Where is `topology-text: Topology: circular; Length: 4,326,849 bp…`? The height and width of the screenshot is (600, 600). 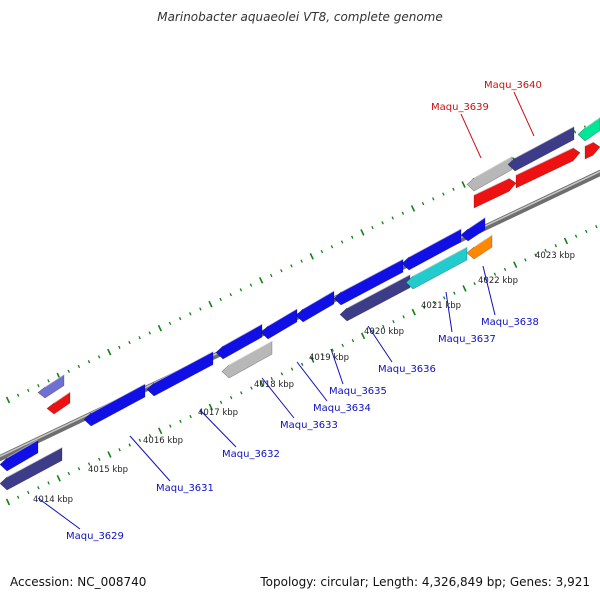 topology-text: Topology: circular; Length: 4,326,849 bp… is located at coordinates (425, 582).